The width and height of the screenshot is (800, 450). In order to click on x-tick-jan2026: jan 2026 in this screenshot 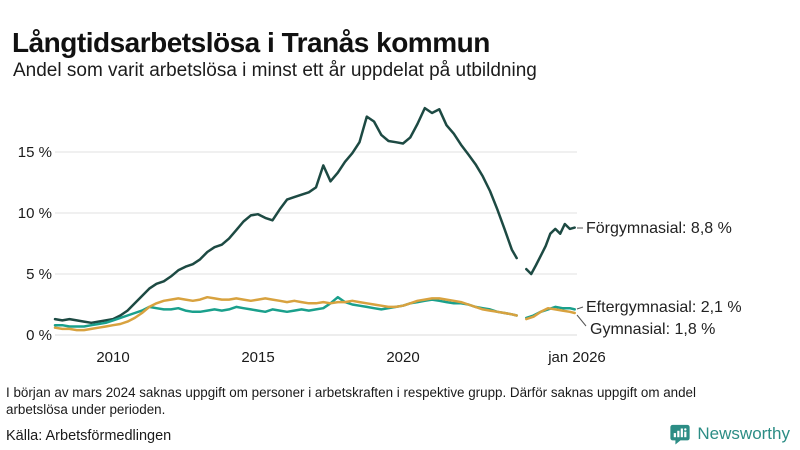, I will do `click(576, 357)`.